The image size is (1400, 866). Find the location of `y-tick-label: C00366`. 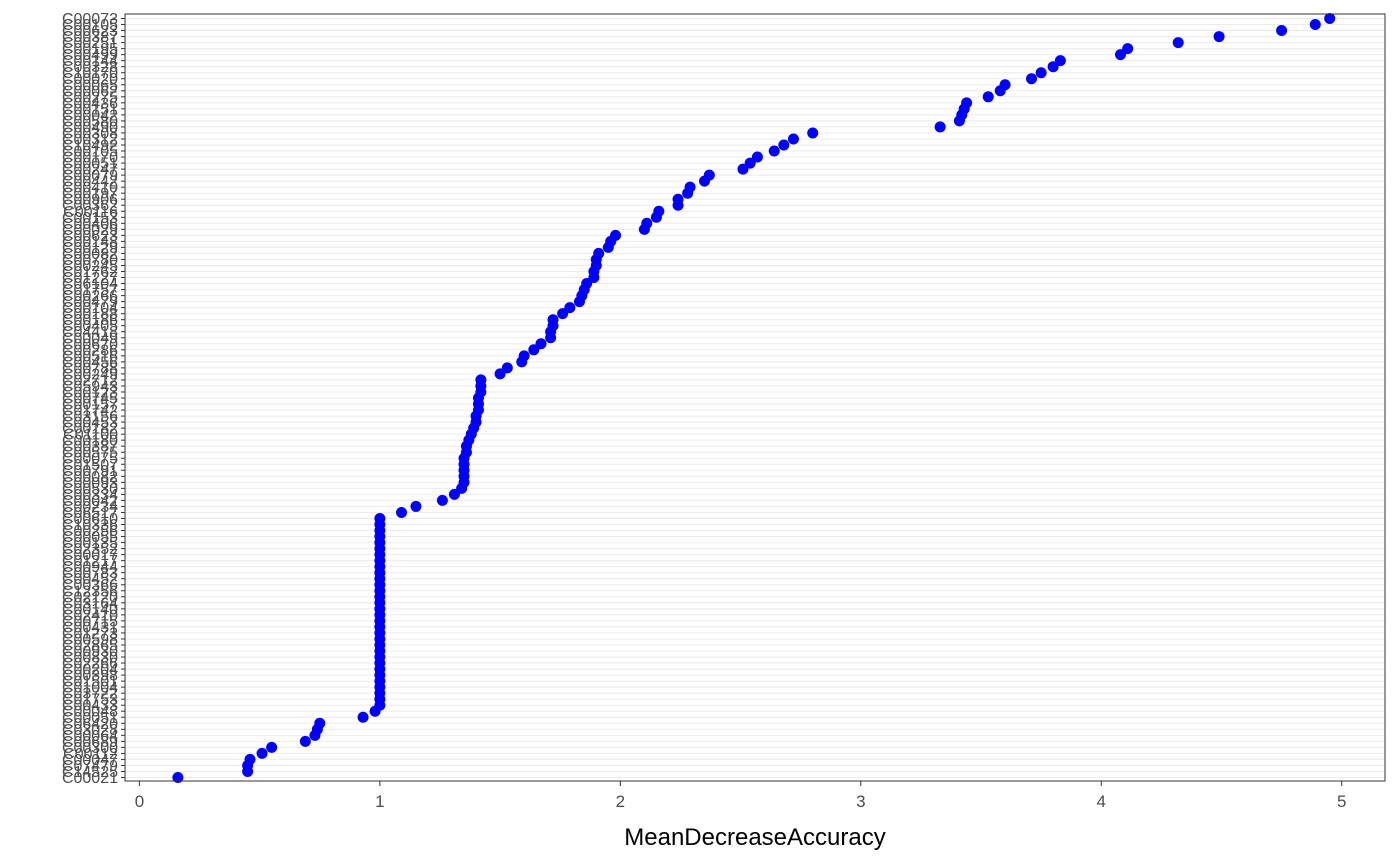

y-tick-label: C00366 is located at coordinates (90, 585).